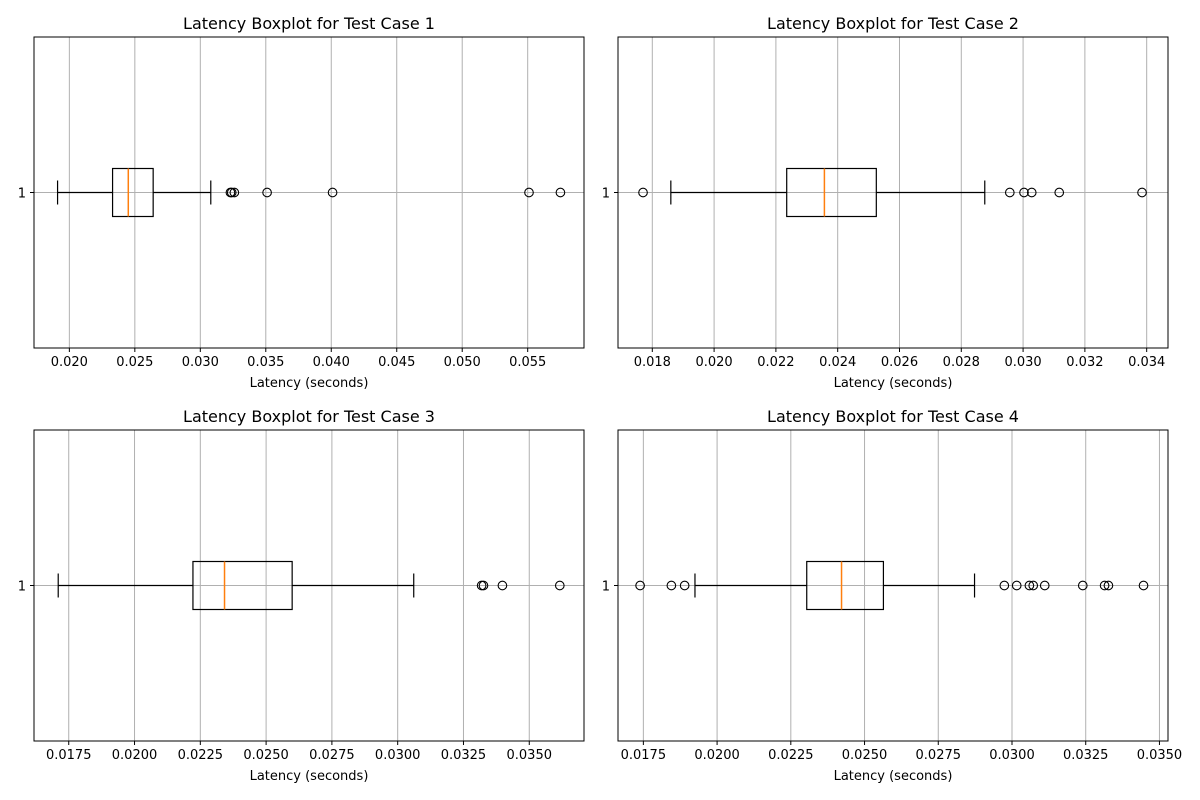 This screenshot has height=800, width=1200. What do you see at coordinates (309, 23) in the screenshot?
I see `subplot-title: Latency Boxplot for Test Case 1` at bounding box center [309, 23].